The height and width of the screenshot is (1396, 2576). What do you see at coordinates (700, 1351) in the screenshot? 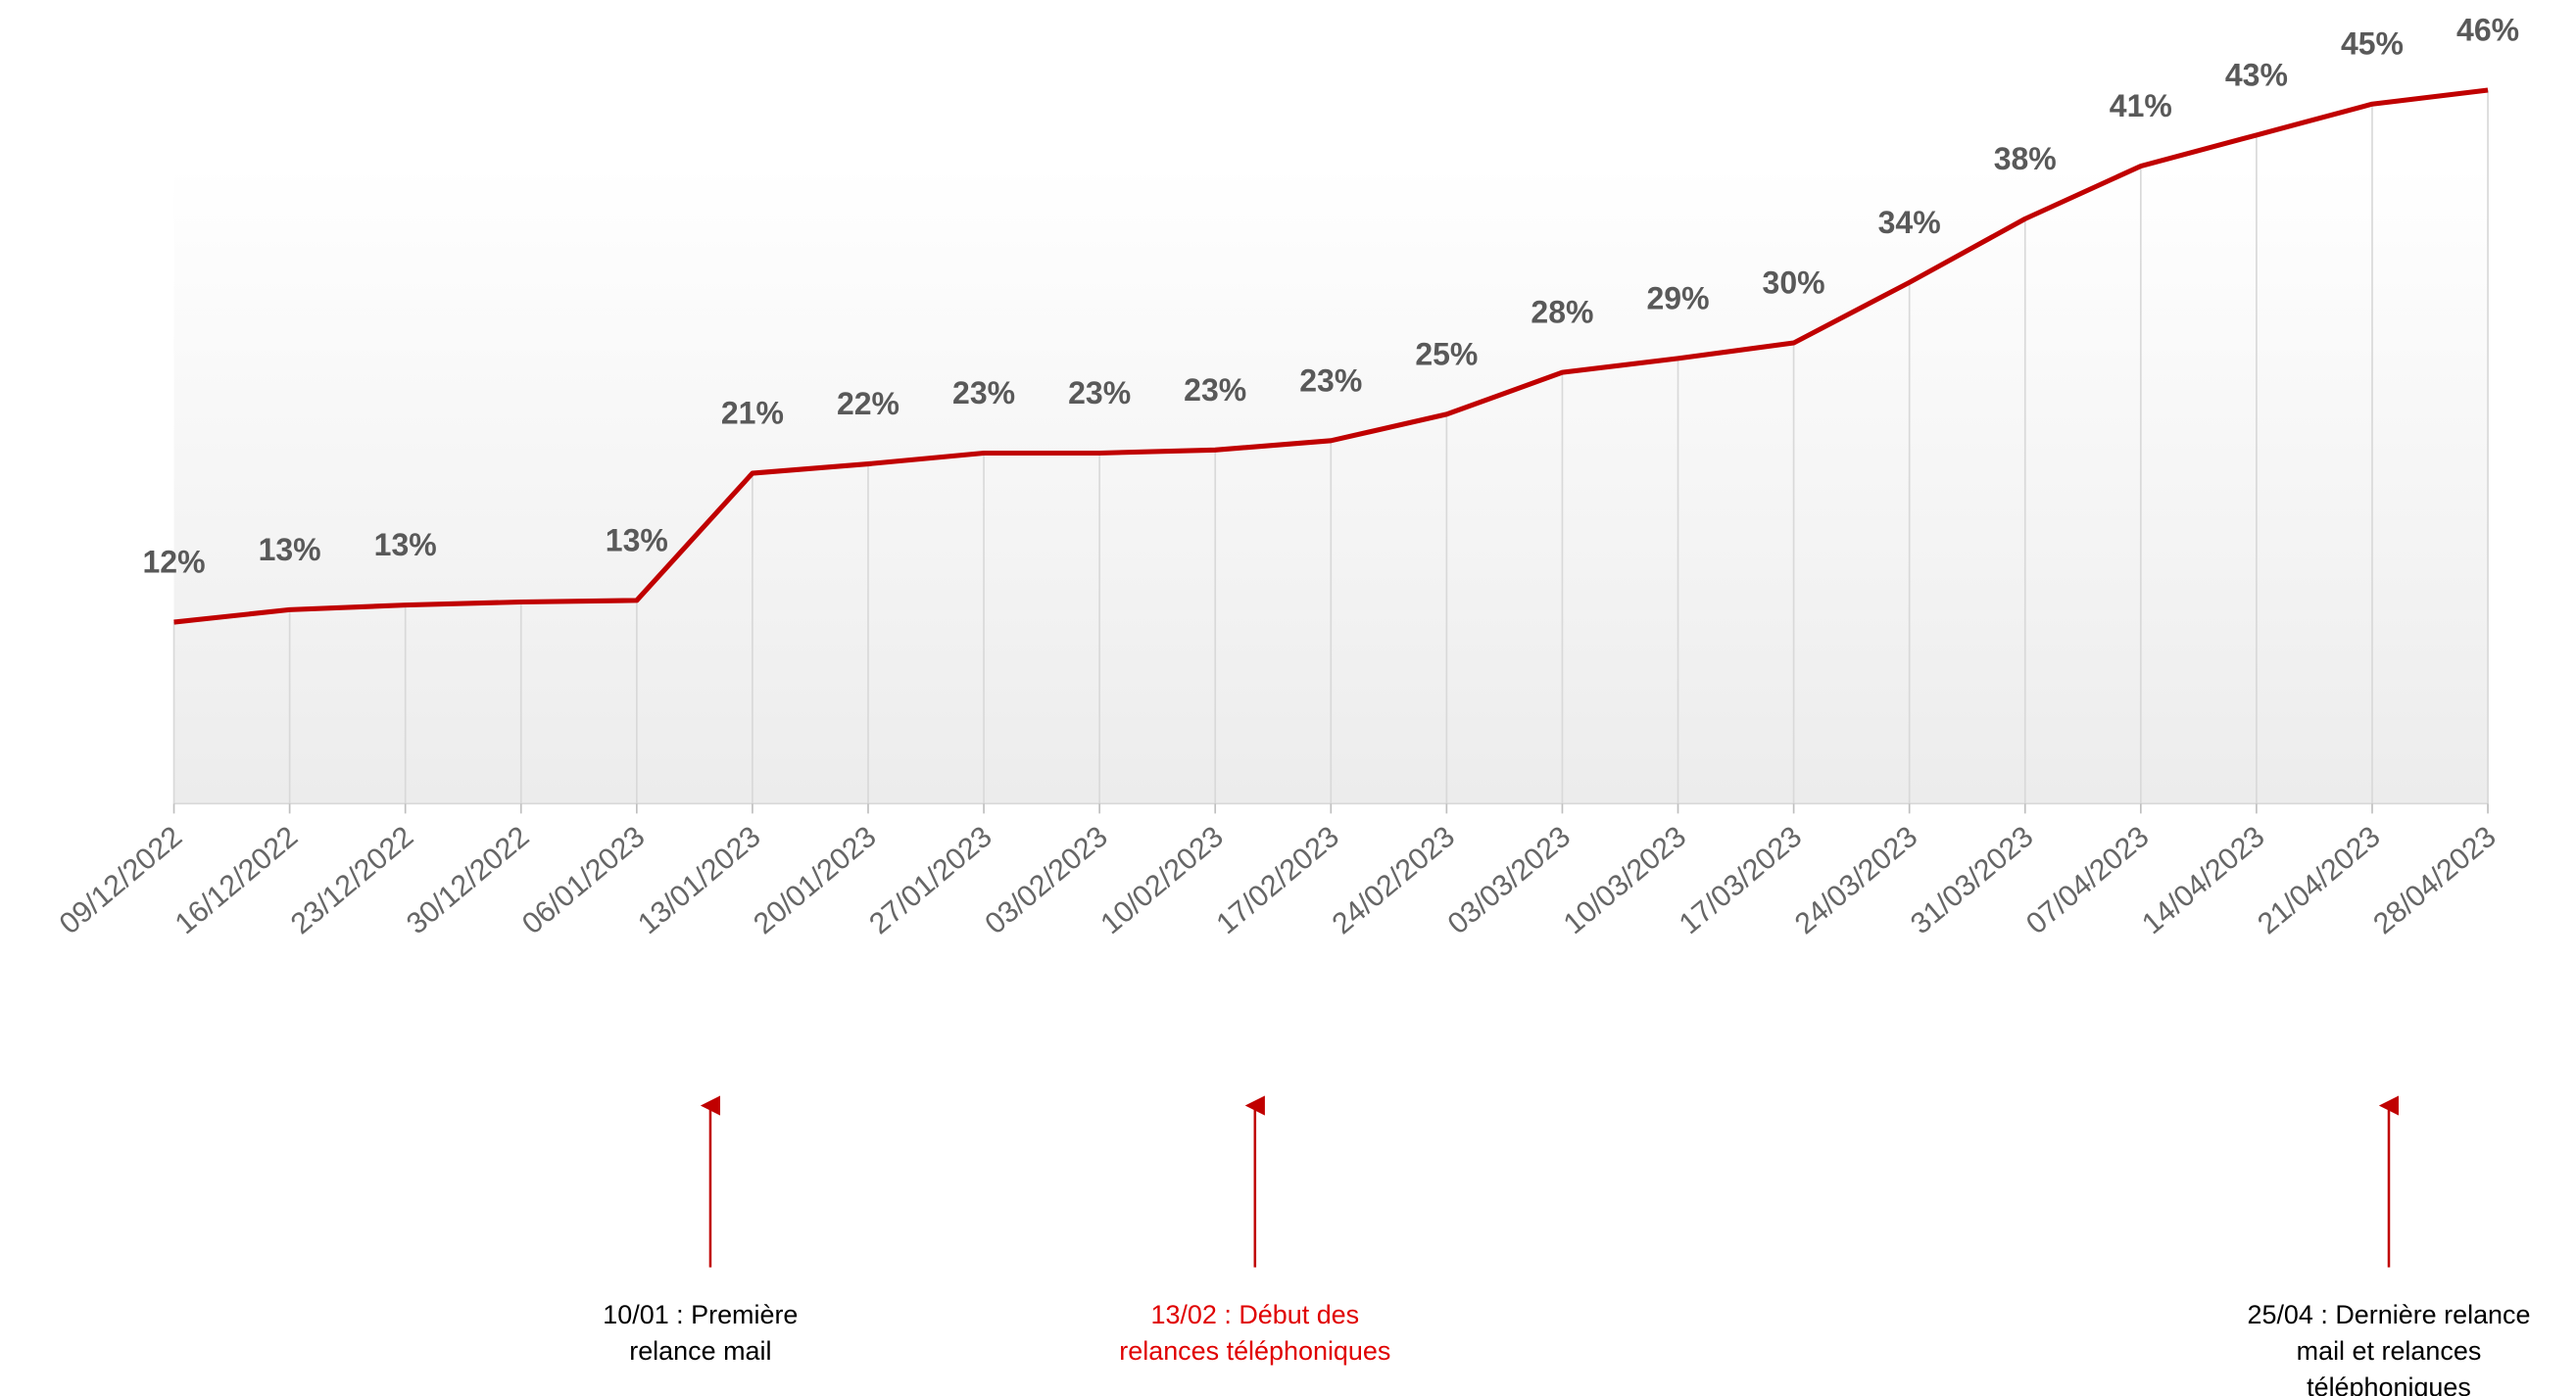
I see `annotation-text: relance mail` at bounding box center [700, 1351].